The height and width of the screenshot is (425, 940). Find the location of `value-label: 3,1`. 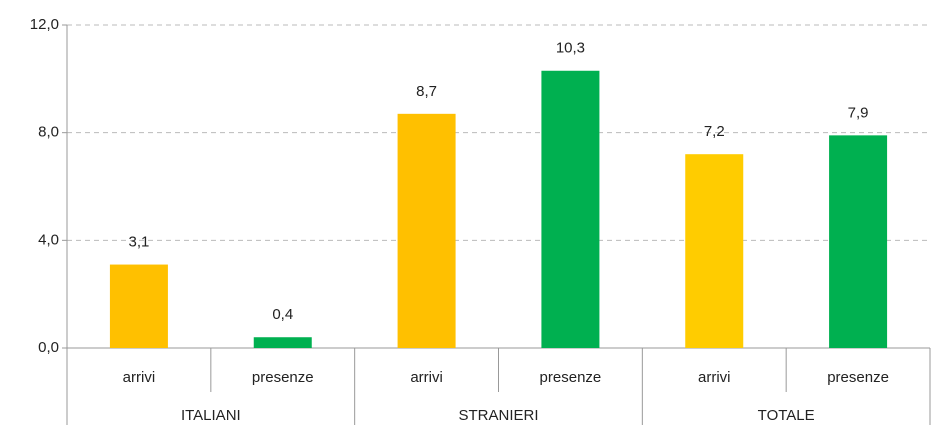

value-label: 3,1 is located at coordinates (138, 242).